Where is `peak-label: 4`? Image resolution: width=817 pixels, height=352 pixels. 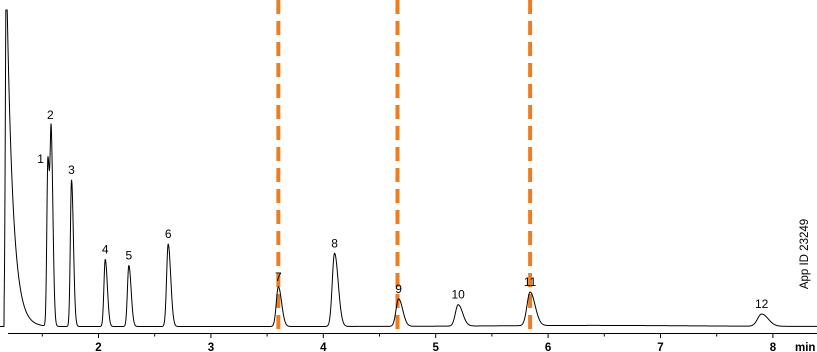 peak-label: 4 is located at coordinates (105, 249).